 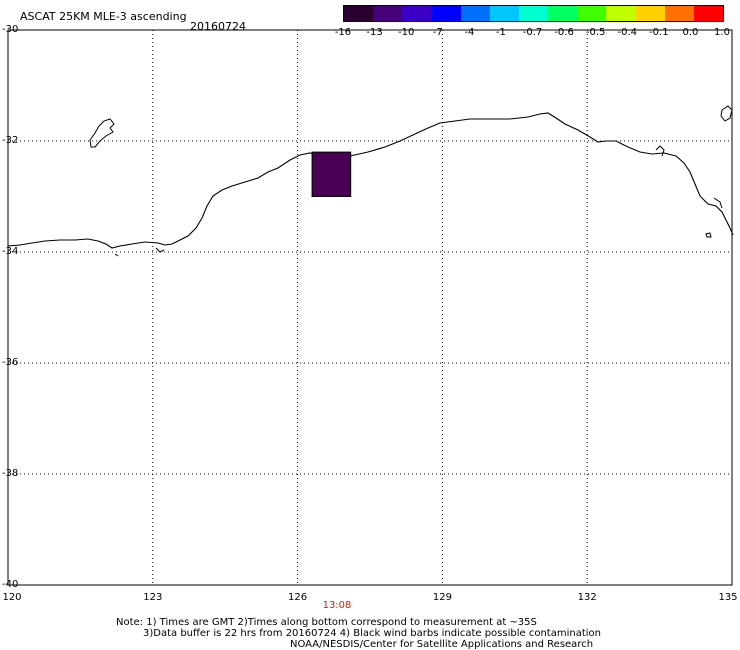 I want to click on lon-tick-label: 126, so click(x=298, y=597).